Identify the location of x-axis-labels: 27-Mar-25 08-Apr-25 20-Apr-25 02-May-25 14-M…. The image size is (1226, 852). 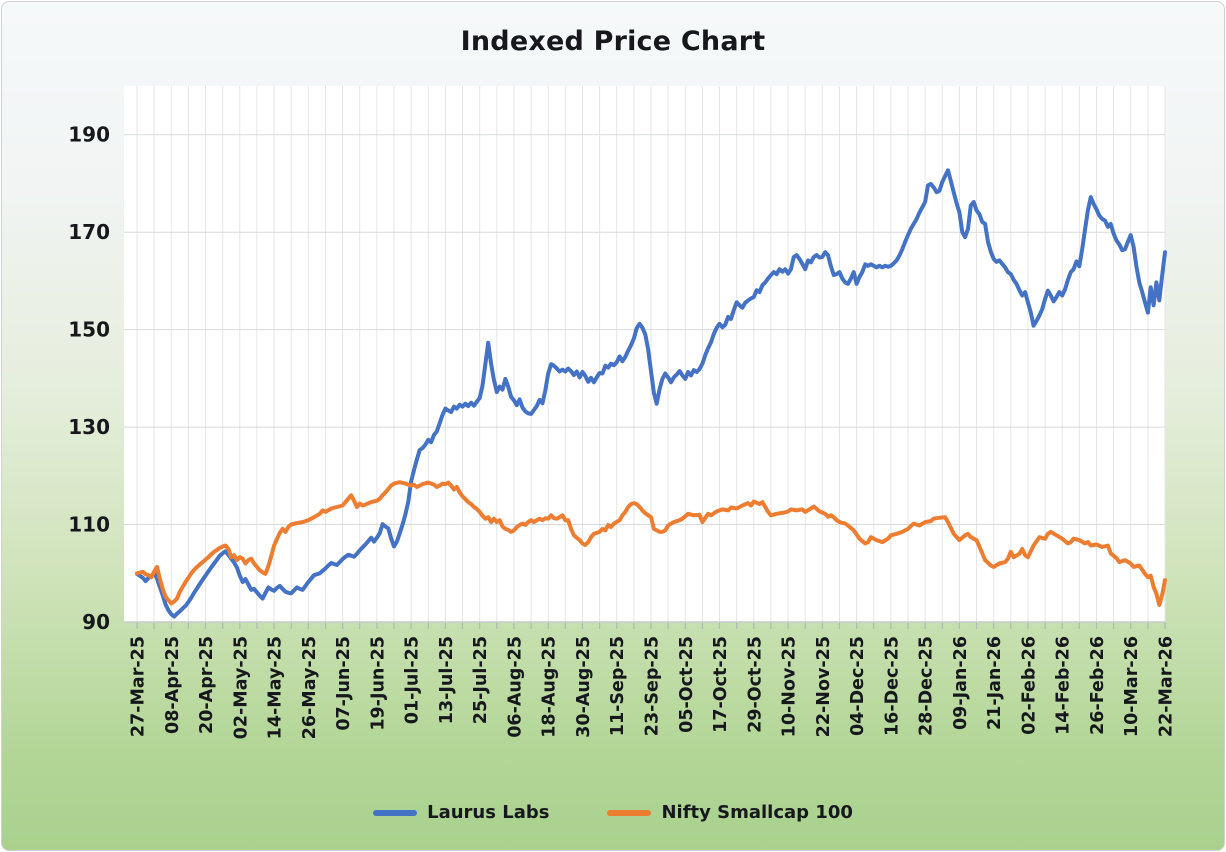
(653, 687).